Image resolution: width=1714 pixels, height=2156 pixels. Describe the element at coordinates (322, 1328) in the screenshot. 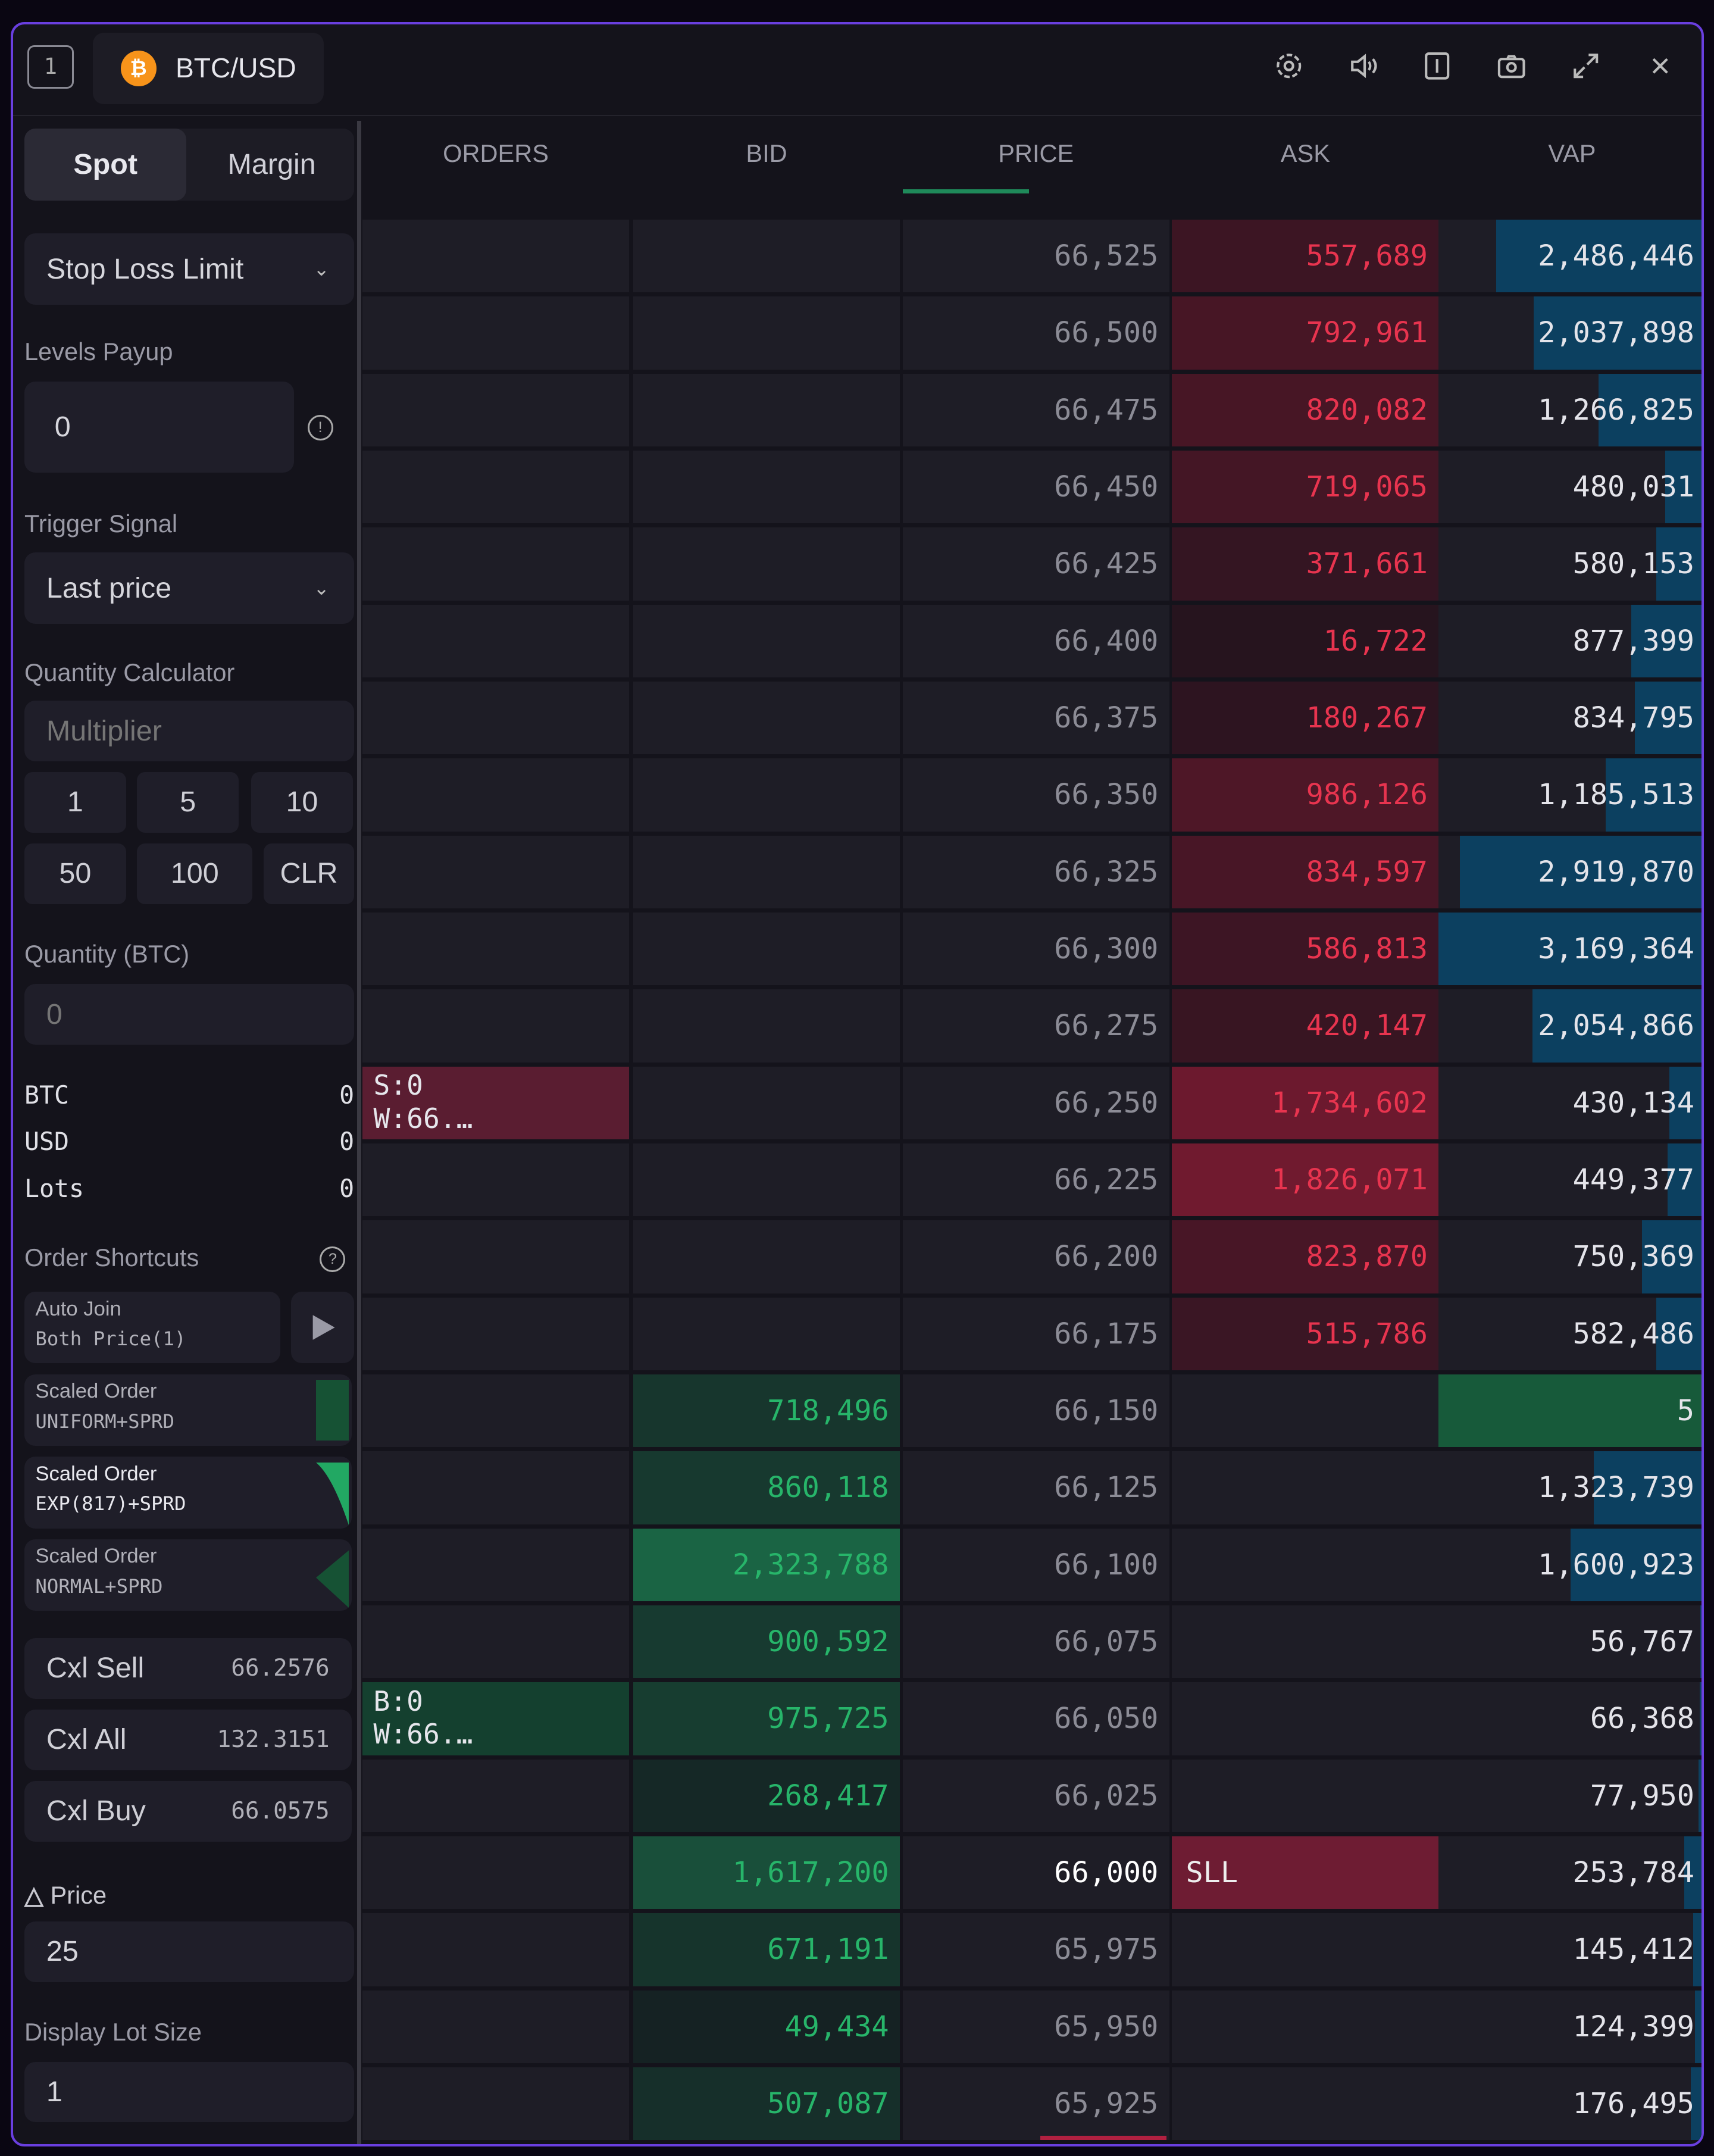

I see `run-shortcut-button` at that location.